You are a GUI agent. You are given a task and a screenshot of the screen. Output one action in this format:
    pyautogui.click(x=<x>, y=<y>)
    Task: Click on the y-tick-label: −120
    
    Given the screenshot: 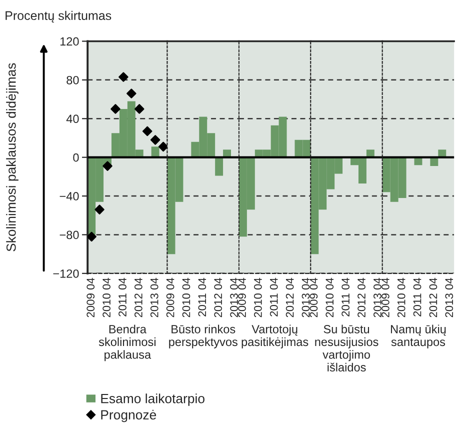 What is the action you would take?
    pyautogui.click(x=66, y=273)
    